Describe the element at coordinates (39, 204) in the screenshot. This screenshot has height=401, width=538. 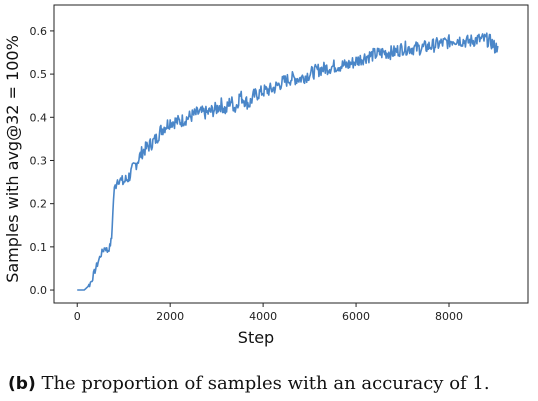
I see `y-tick-label: 0.2` at that location.